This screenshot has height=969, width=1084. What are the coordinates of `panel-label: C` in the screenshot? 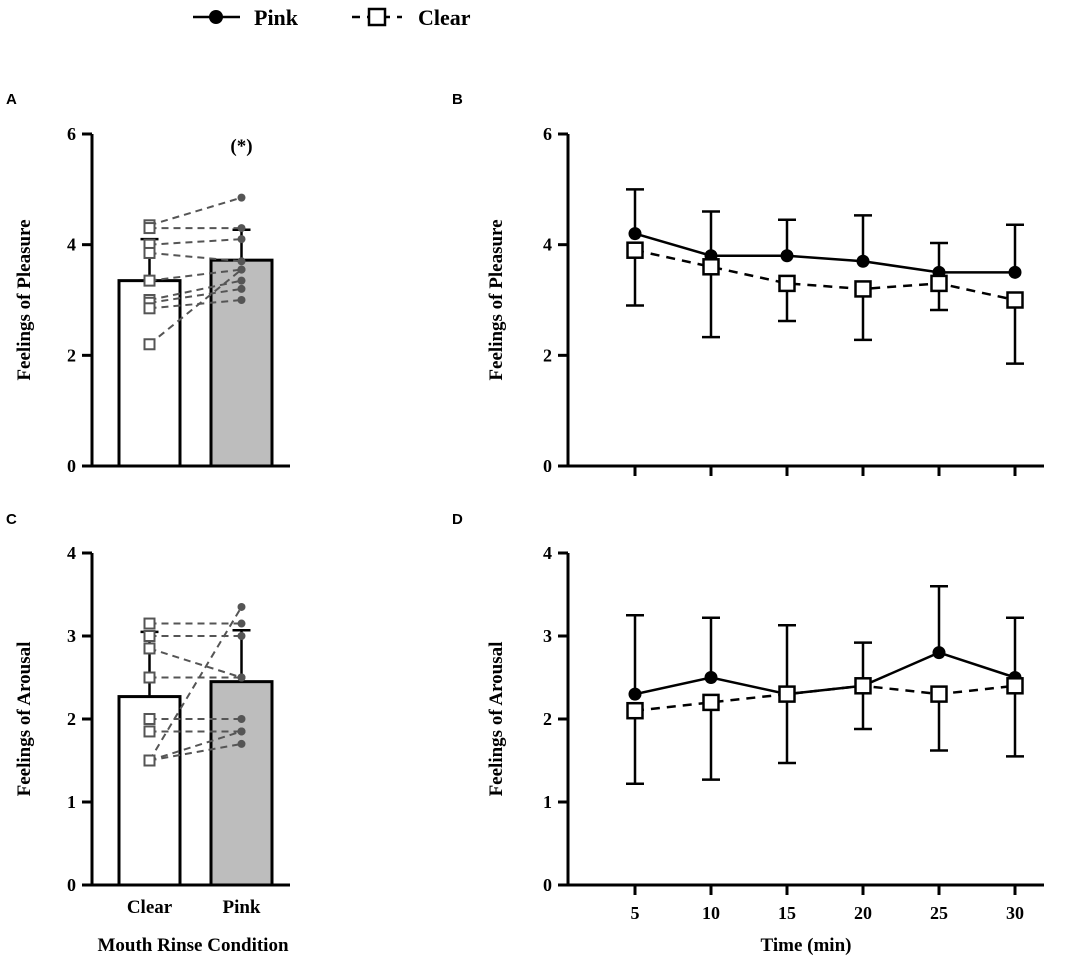 It's located at (11, 519).